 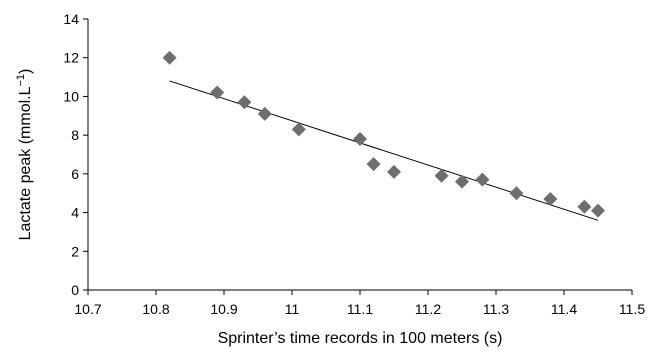 What do you see at coordinates (360, 309) in the screenshot?
I see `x-tick-label: 11.1` at bounding box center [360, 309].